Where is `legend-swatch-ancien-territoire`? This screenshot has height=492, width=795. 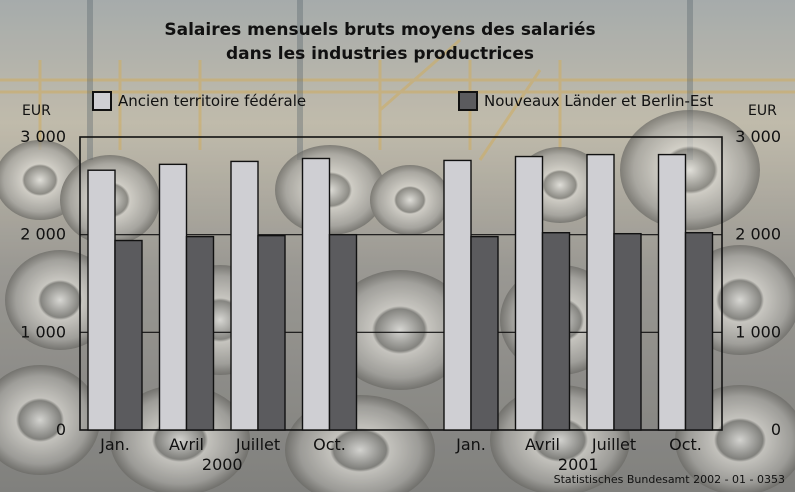
legend-swatch-ancien-territoire is located at coordinates (102, 101).